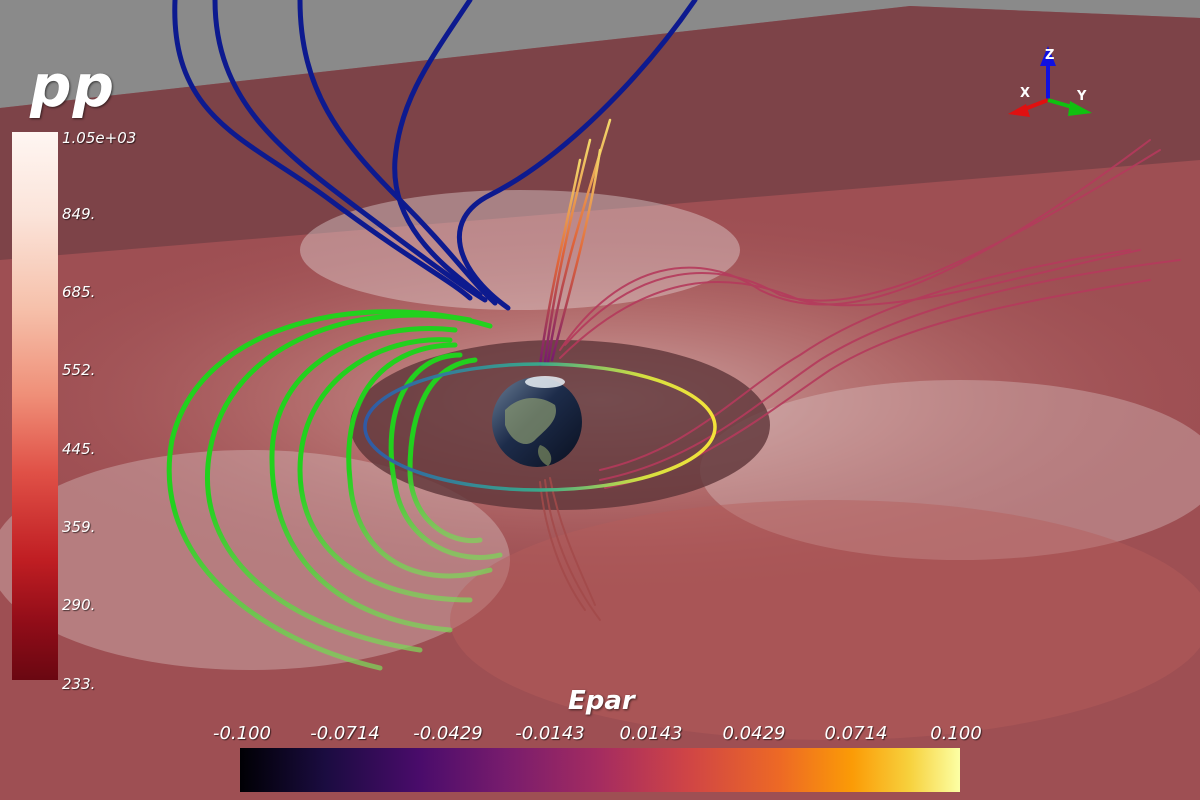 This screenshot has height=800, width=1200. Describe the element at coordinates (956, 733) in the screenshot. I see `epar-tick-label: 0.100` at that location.